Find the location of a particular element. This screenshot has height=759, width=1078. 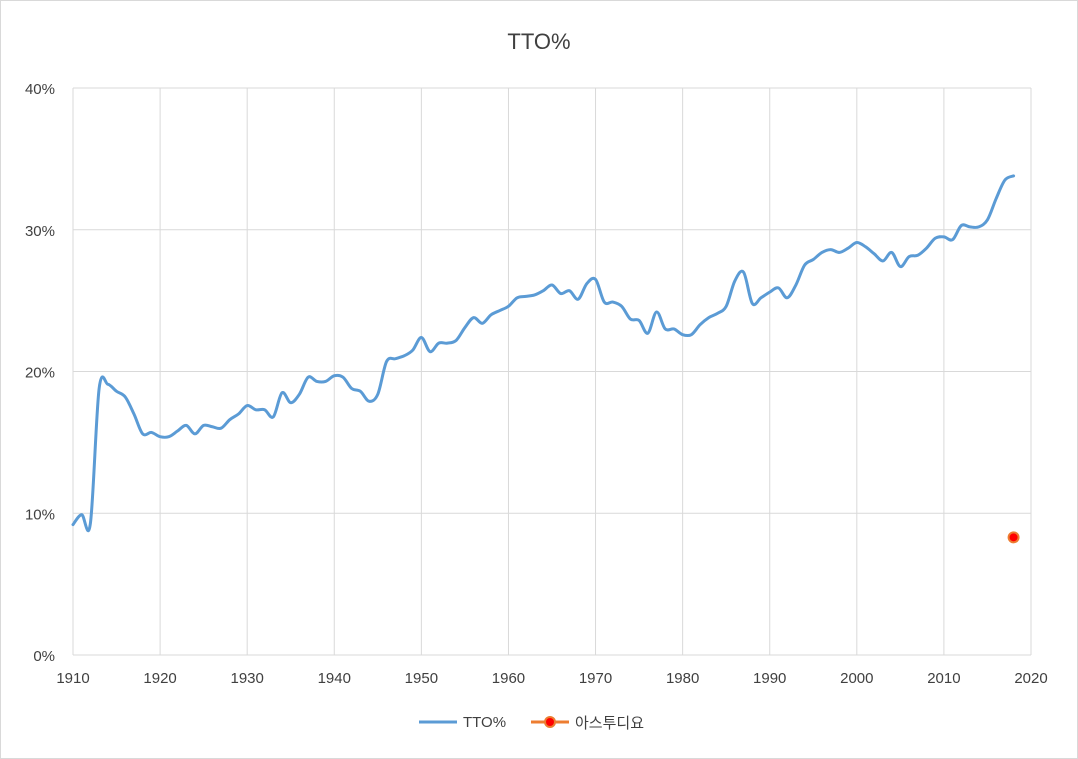

x-tick-label: 2000 is located at coordinates (856, 678).